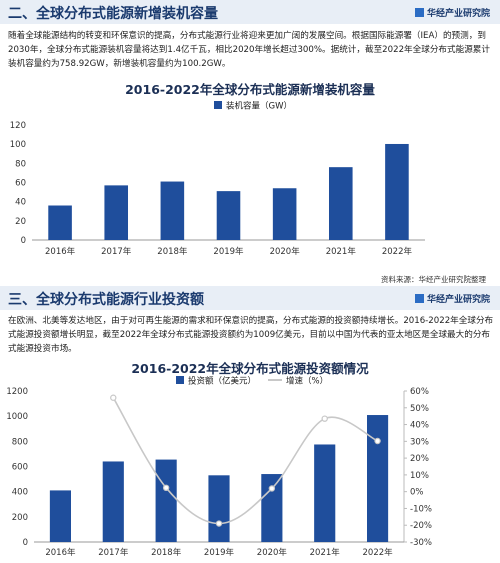 The width and height of the screenshot is (500, 563). I want to click on y2-tick-label: 20%, so click(419, 459).